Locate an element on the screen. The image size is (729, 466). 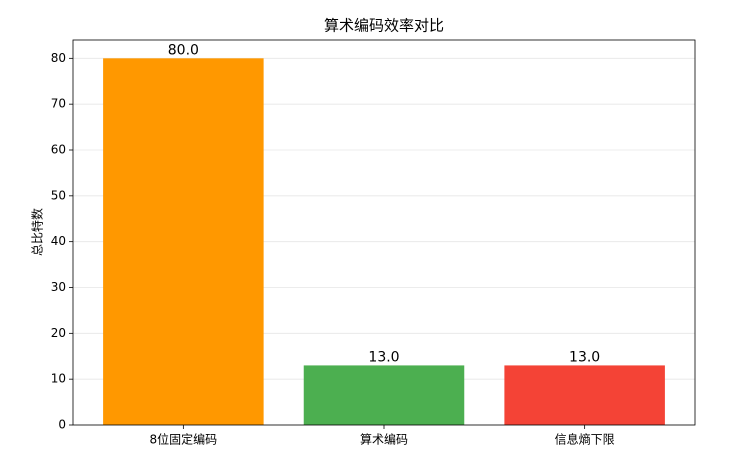
y-tick-label: 50 is located at coordinates (58, 195).